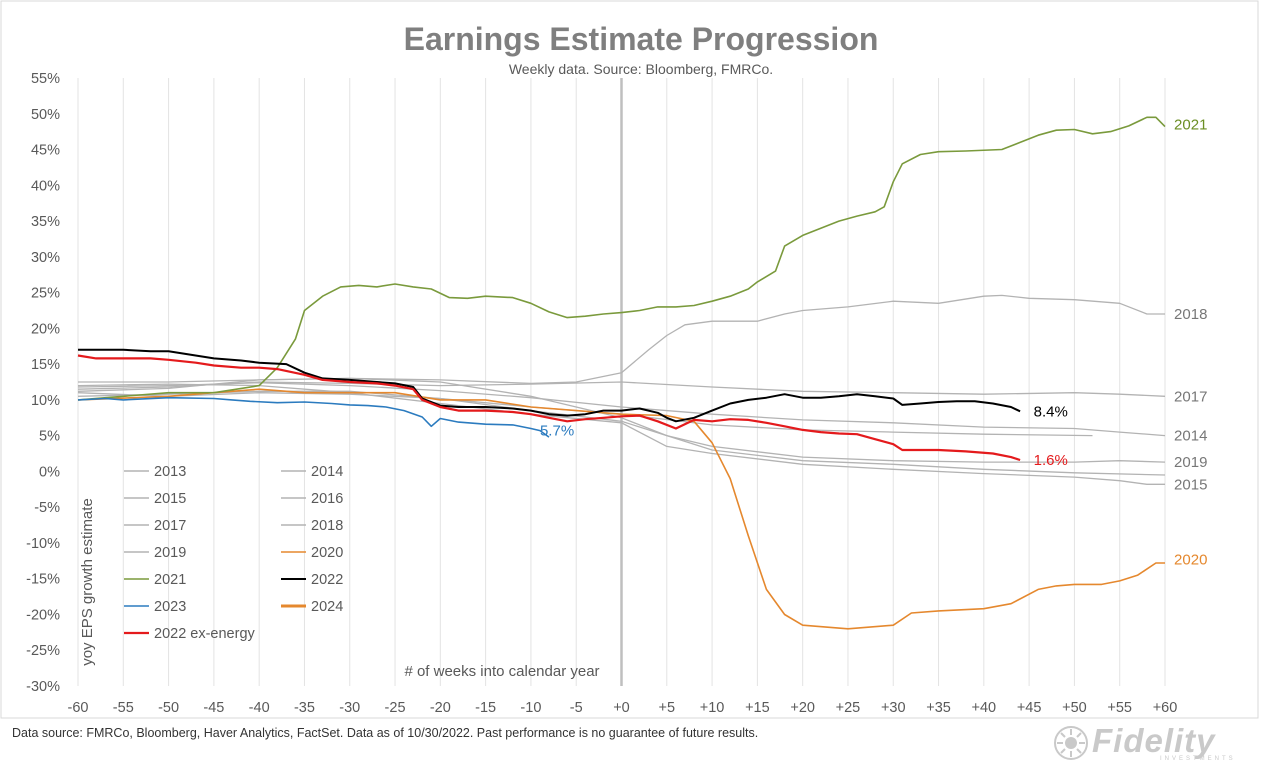 The height and width of the screenshot is (773, 1261). What do you see at coordinates (43, 651) in the screenshot?
I see `y-tick-label: -25%` at bounding box center [43, 651].